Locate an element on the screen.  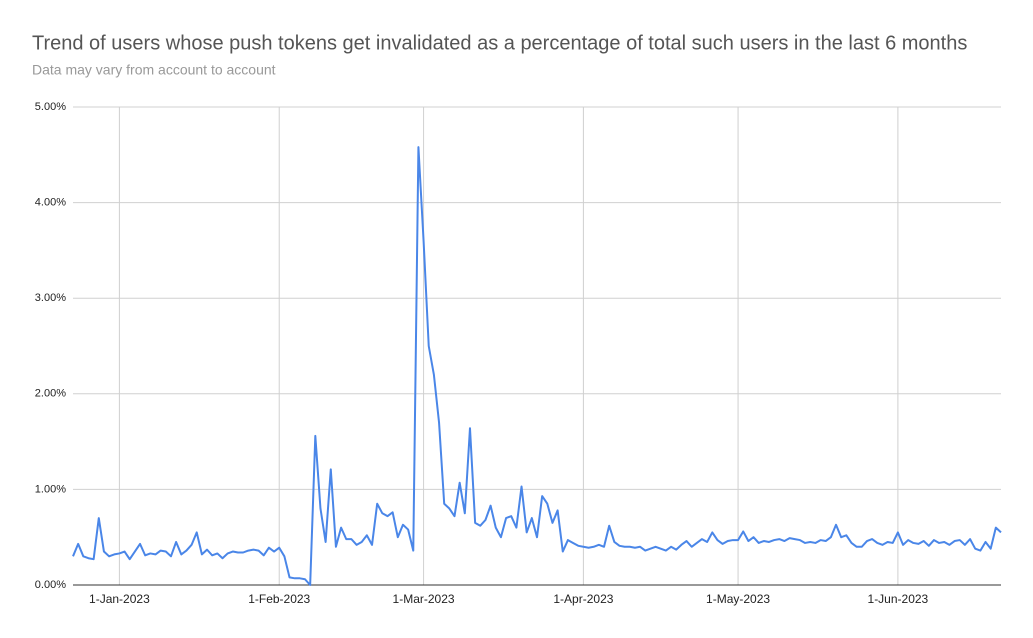
y-tick-label: 3.00% is located at coordinates (50, 298).